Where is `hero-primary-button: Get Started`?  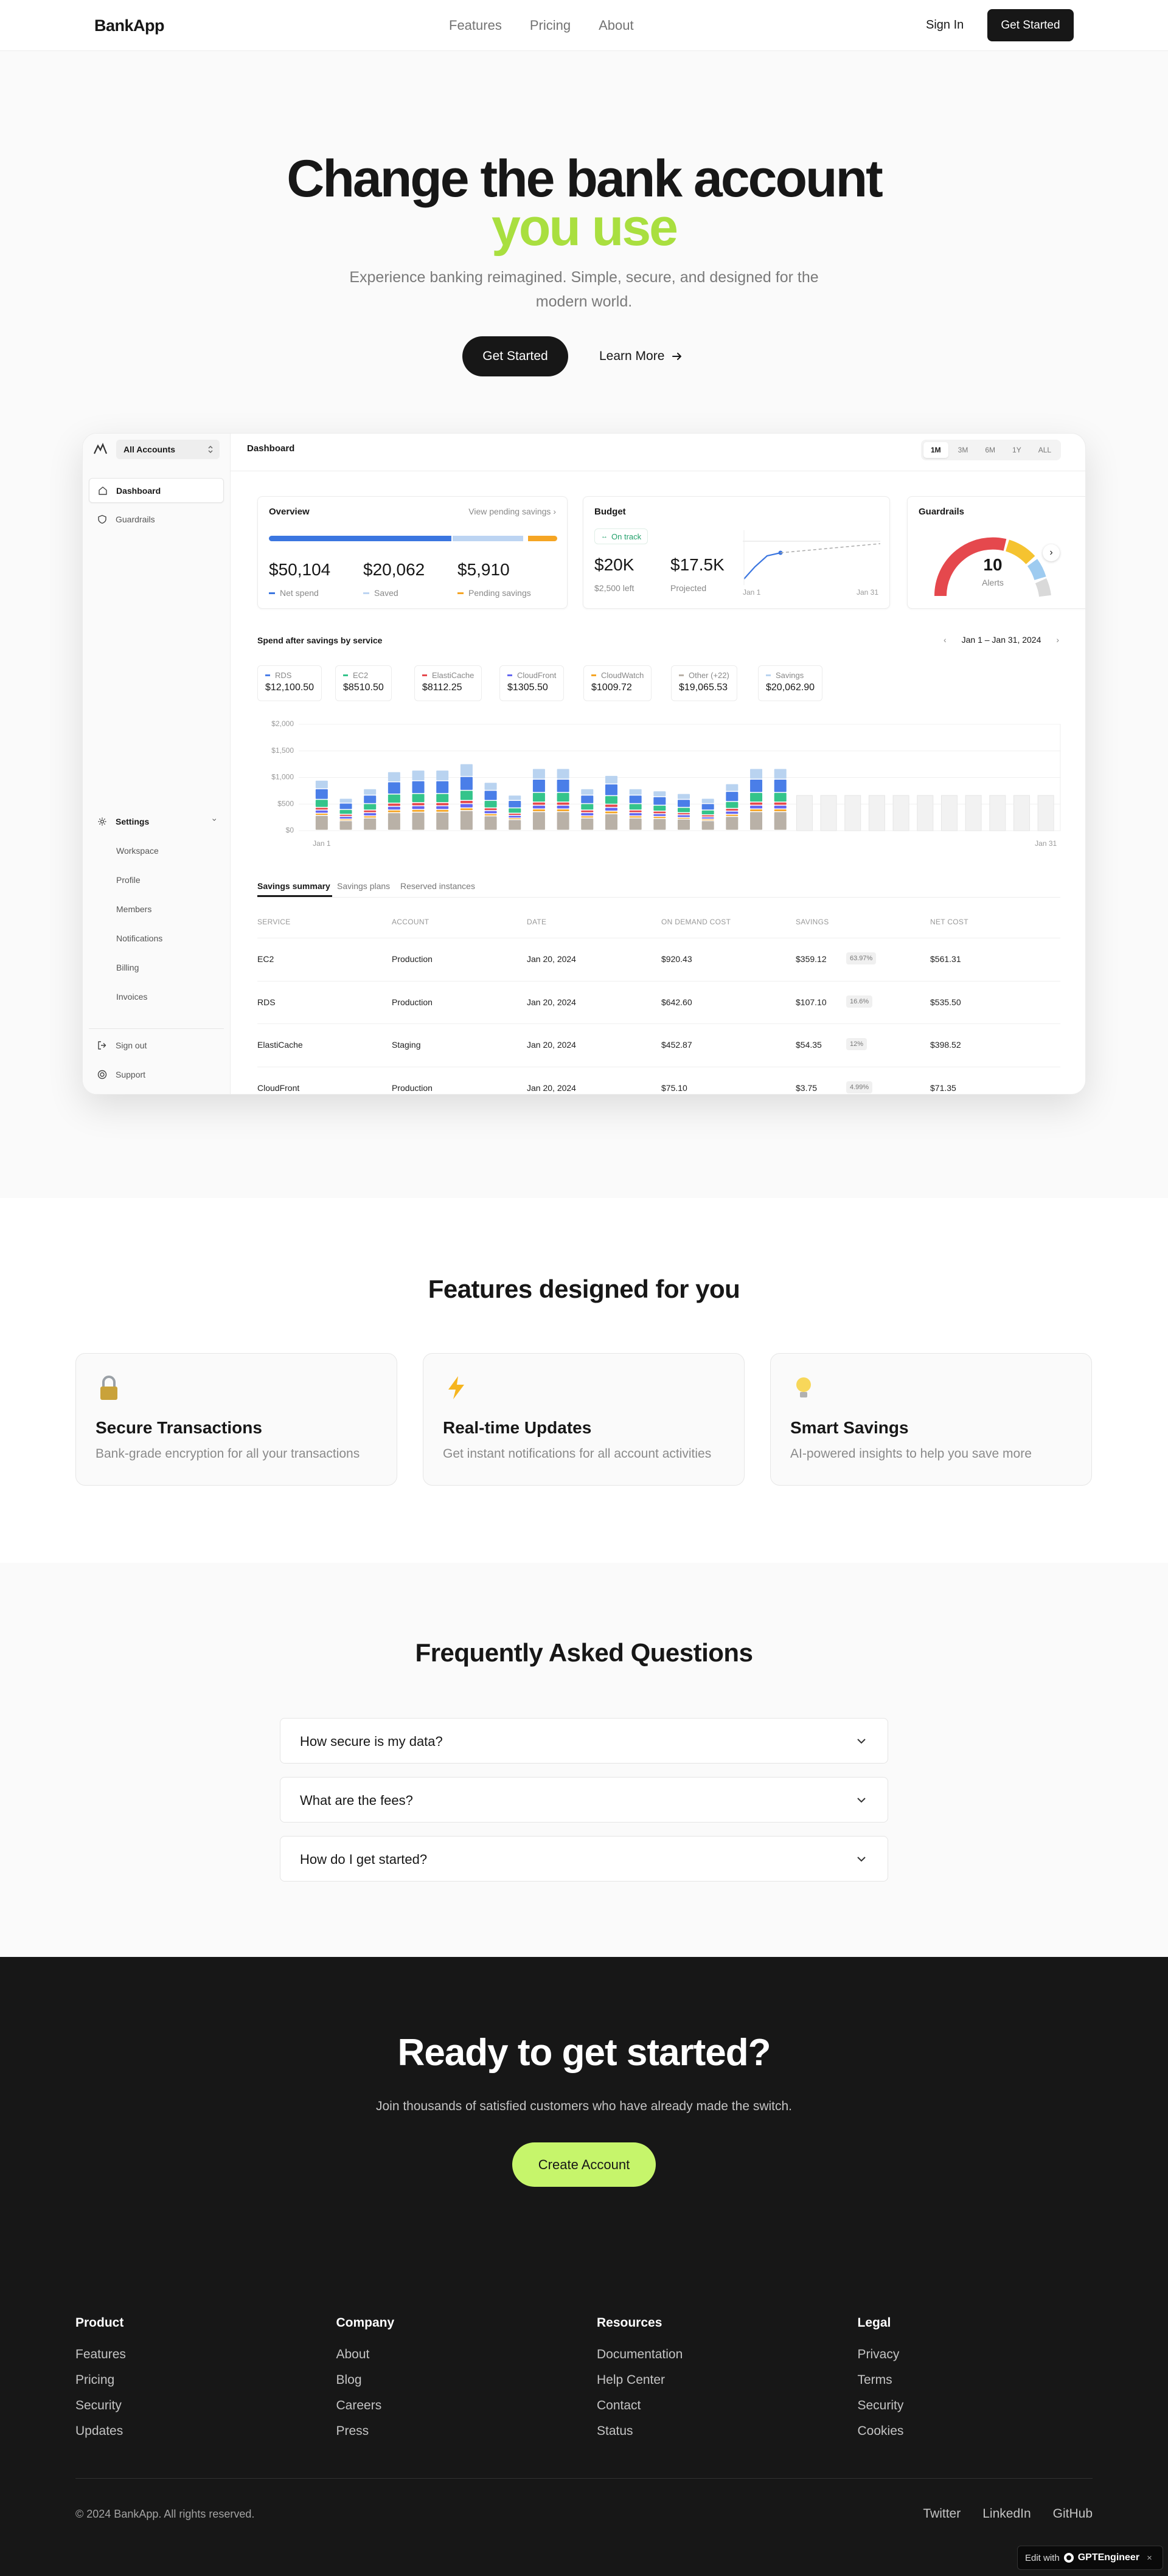 hero-primary-button: Get Started is located at coordinates (515, 356).